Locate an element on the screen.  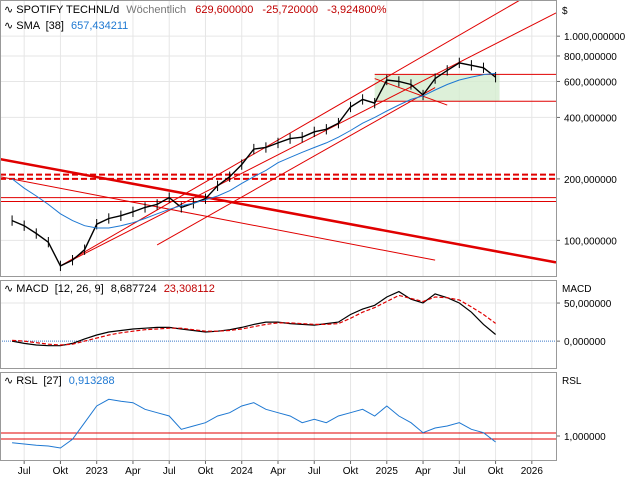
header-icon: ∿ is located at coordinates (8, 10).